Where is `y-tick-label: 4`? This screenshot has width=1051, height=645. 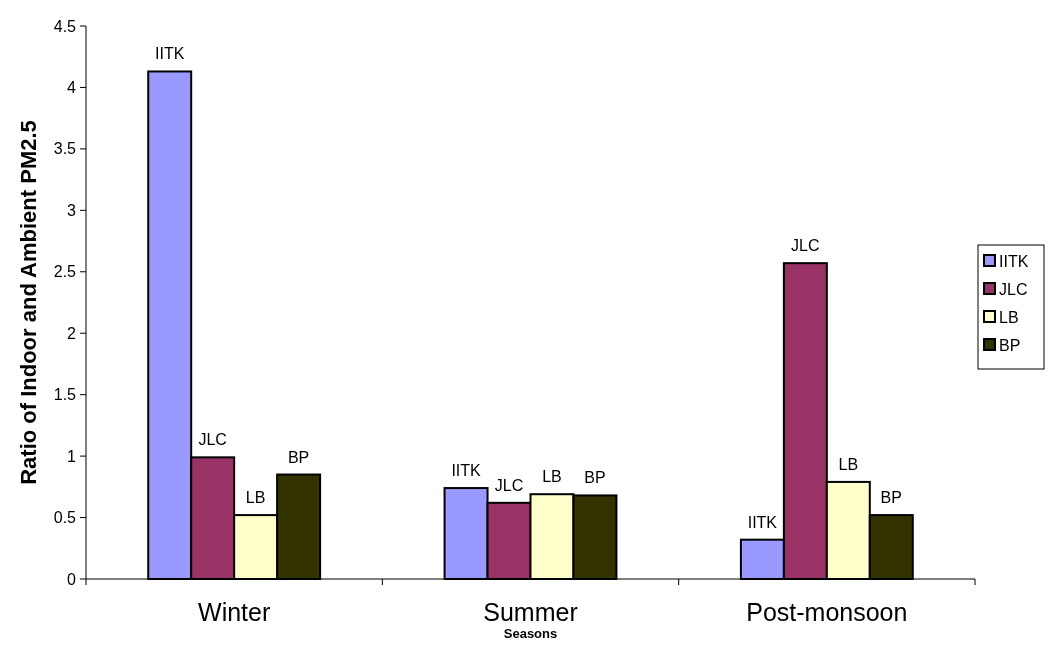 y-tick-label: 4 is located at coordinates (72, 88).